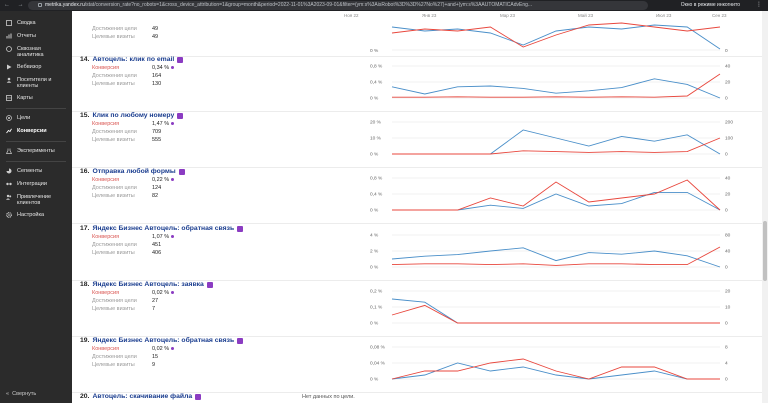 This screenshot has height=403, width=768. I want to click on series-line-conversion, so click(556, 256).